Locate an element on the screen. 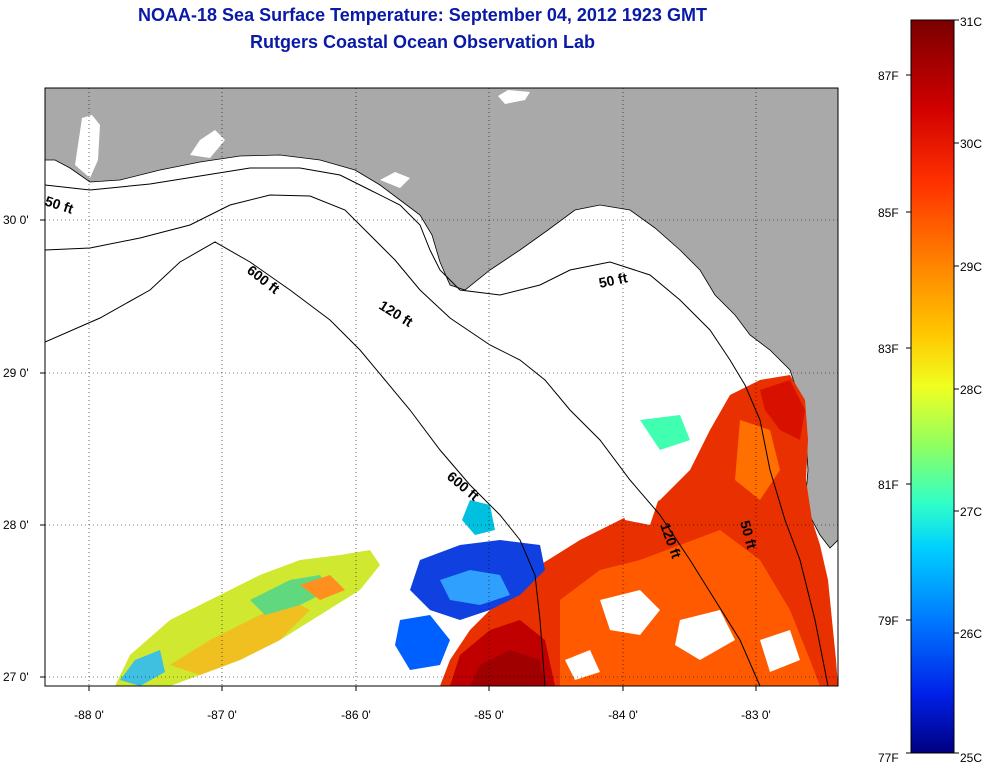  lon-tick-label: -86 0' is located at coordinates (356, 715).